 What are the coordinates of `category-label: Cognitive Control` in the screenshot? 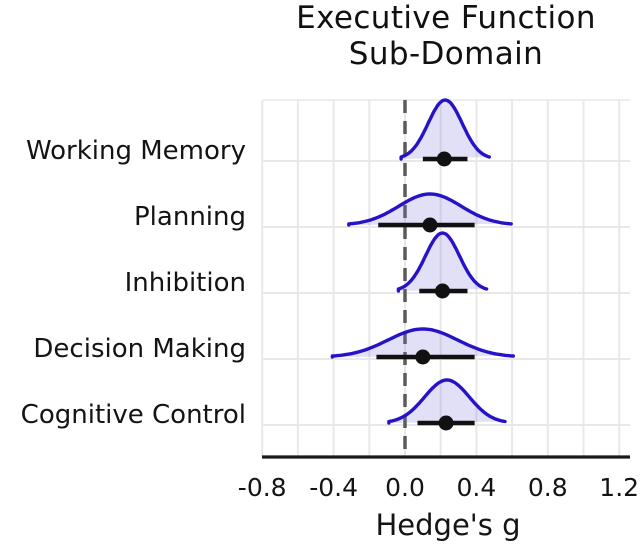 It's located at (133, 415).